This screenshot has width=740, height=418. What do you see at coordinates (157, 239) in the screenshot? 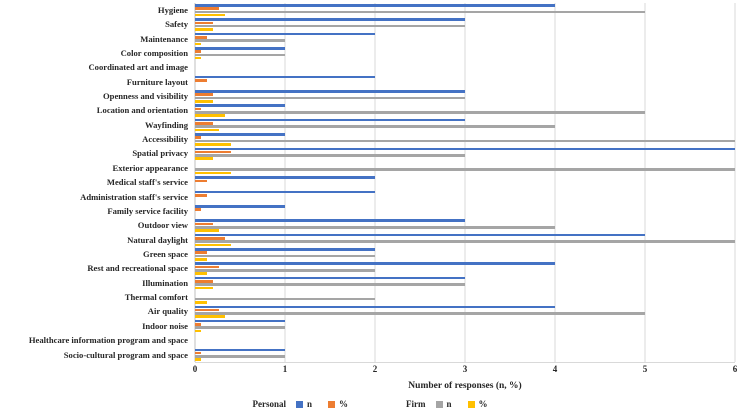
I see `category-label: Natural daylight` at bounding box center [157, 239].